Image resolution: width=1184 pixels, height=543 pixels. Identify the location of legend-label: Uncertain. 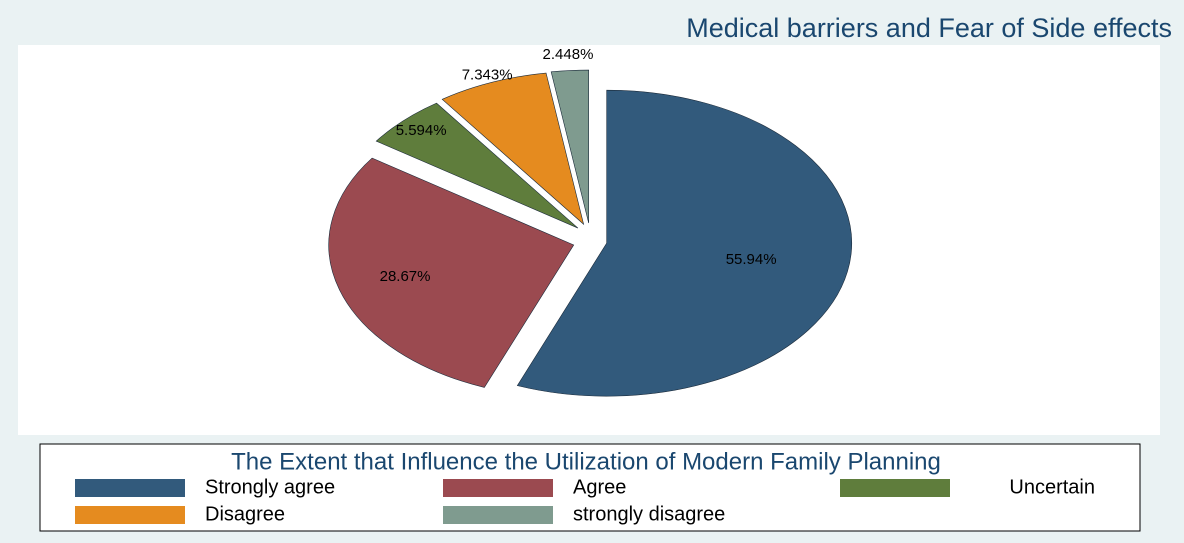
(1052, 487).